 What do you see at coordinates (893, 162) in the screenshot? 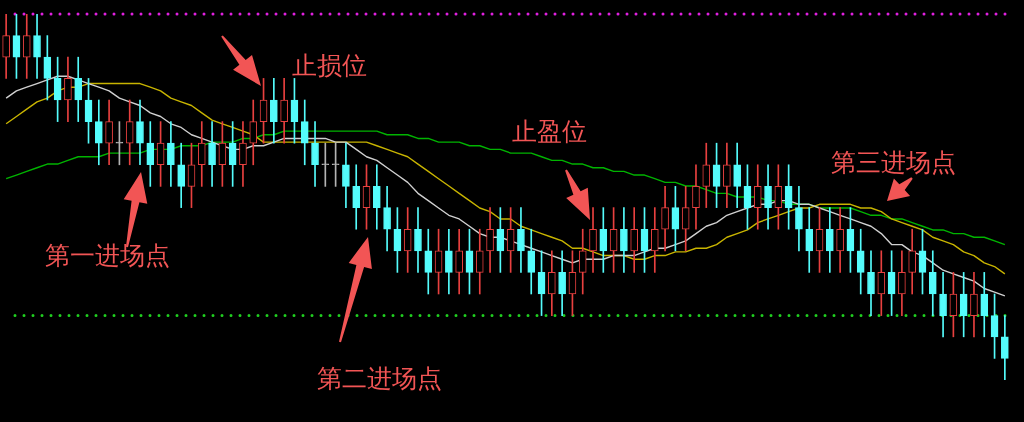
I see `annotation: 第三进场点` at bounding box center [893, 162].